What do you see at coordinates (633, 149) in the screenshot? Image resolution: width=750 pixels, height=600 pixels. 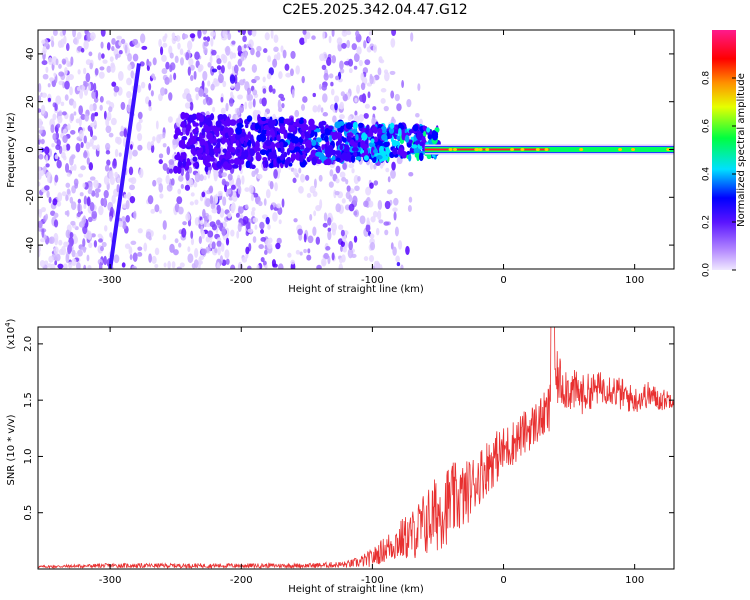 I see `signal-peak` at bounding box center [633, 149].